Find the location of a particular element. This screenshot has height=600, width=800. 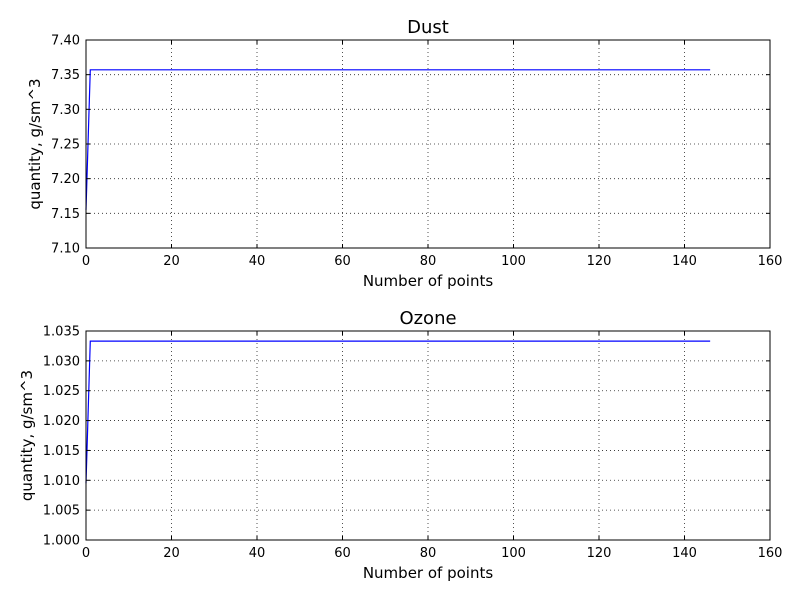

y-tick-label: 7.20 is located at coordinates (65, 179).